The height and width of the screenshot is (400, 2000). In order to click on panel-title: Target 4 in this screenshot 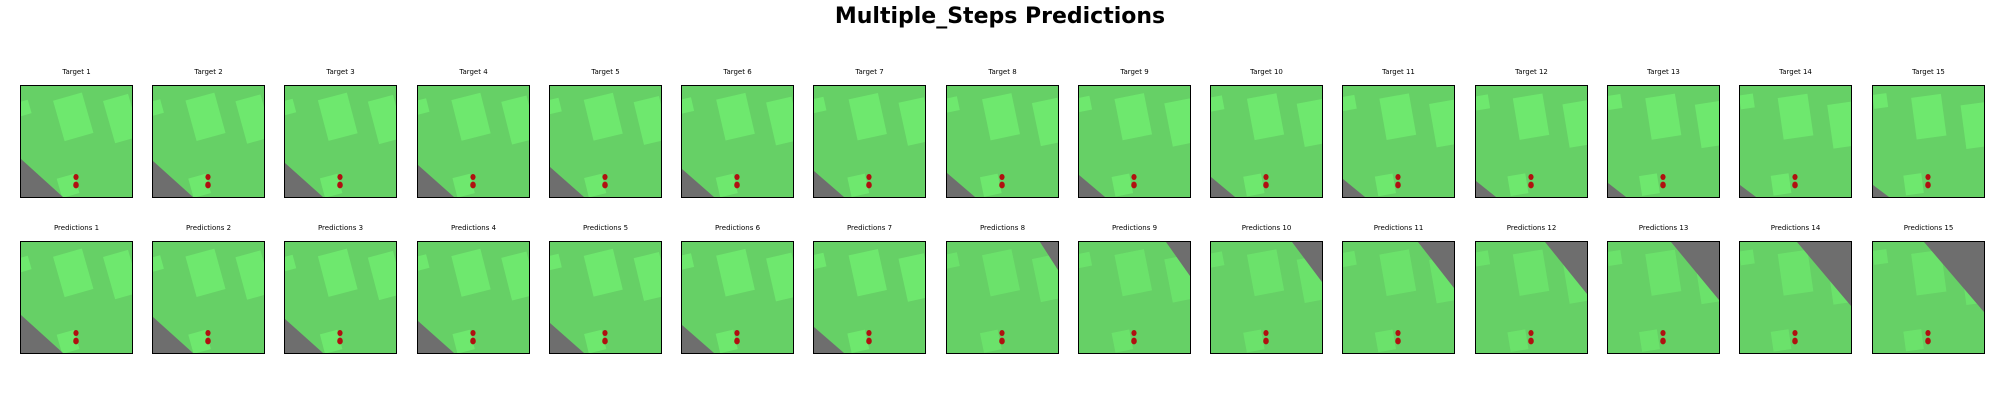, I will do `click(473, 72)`.